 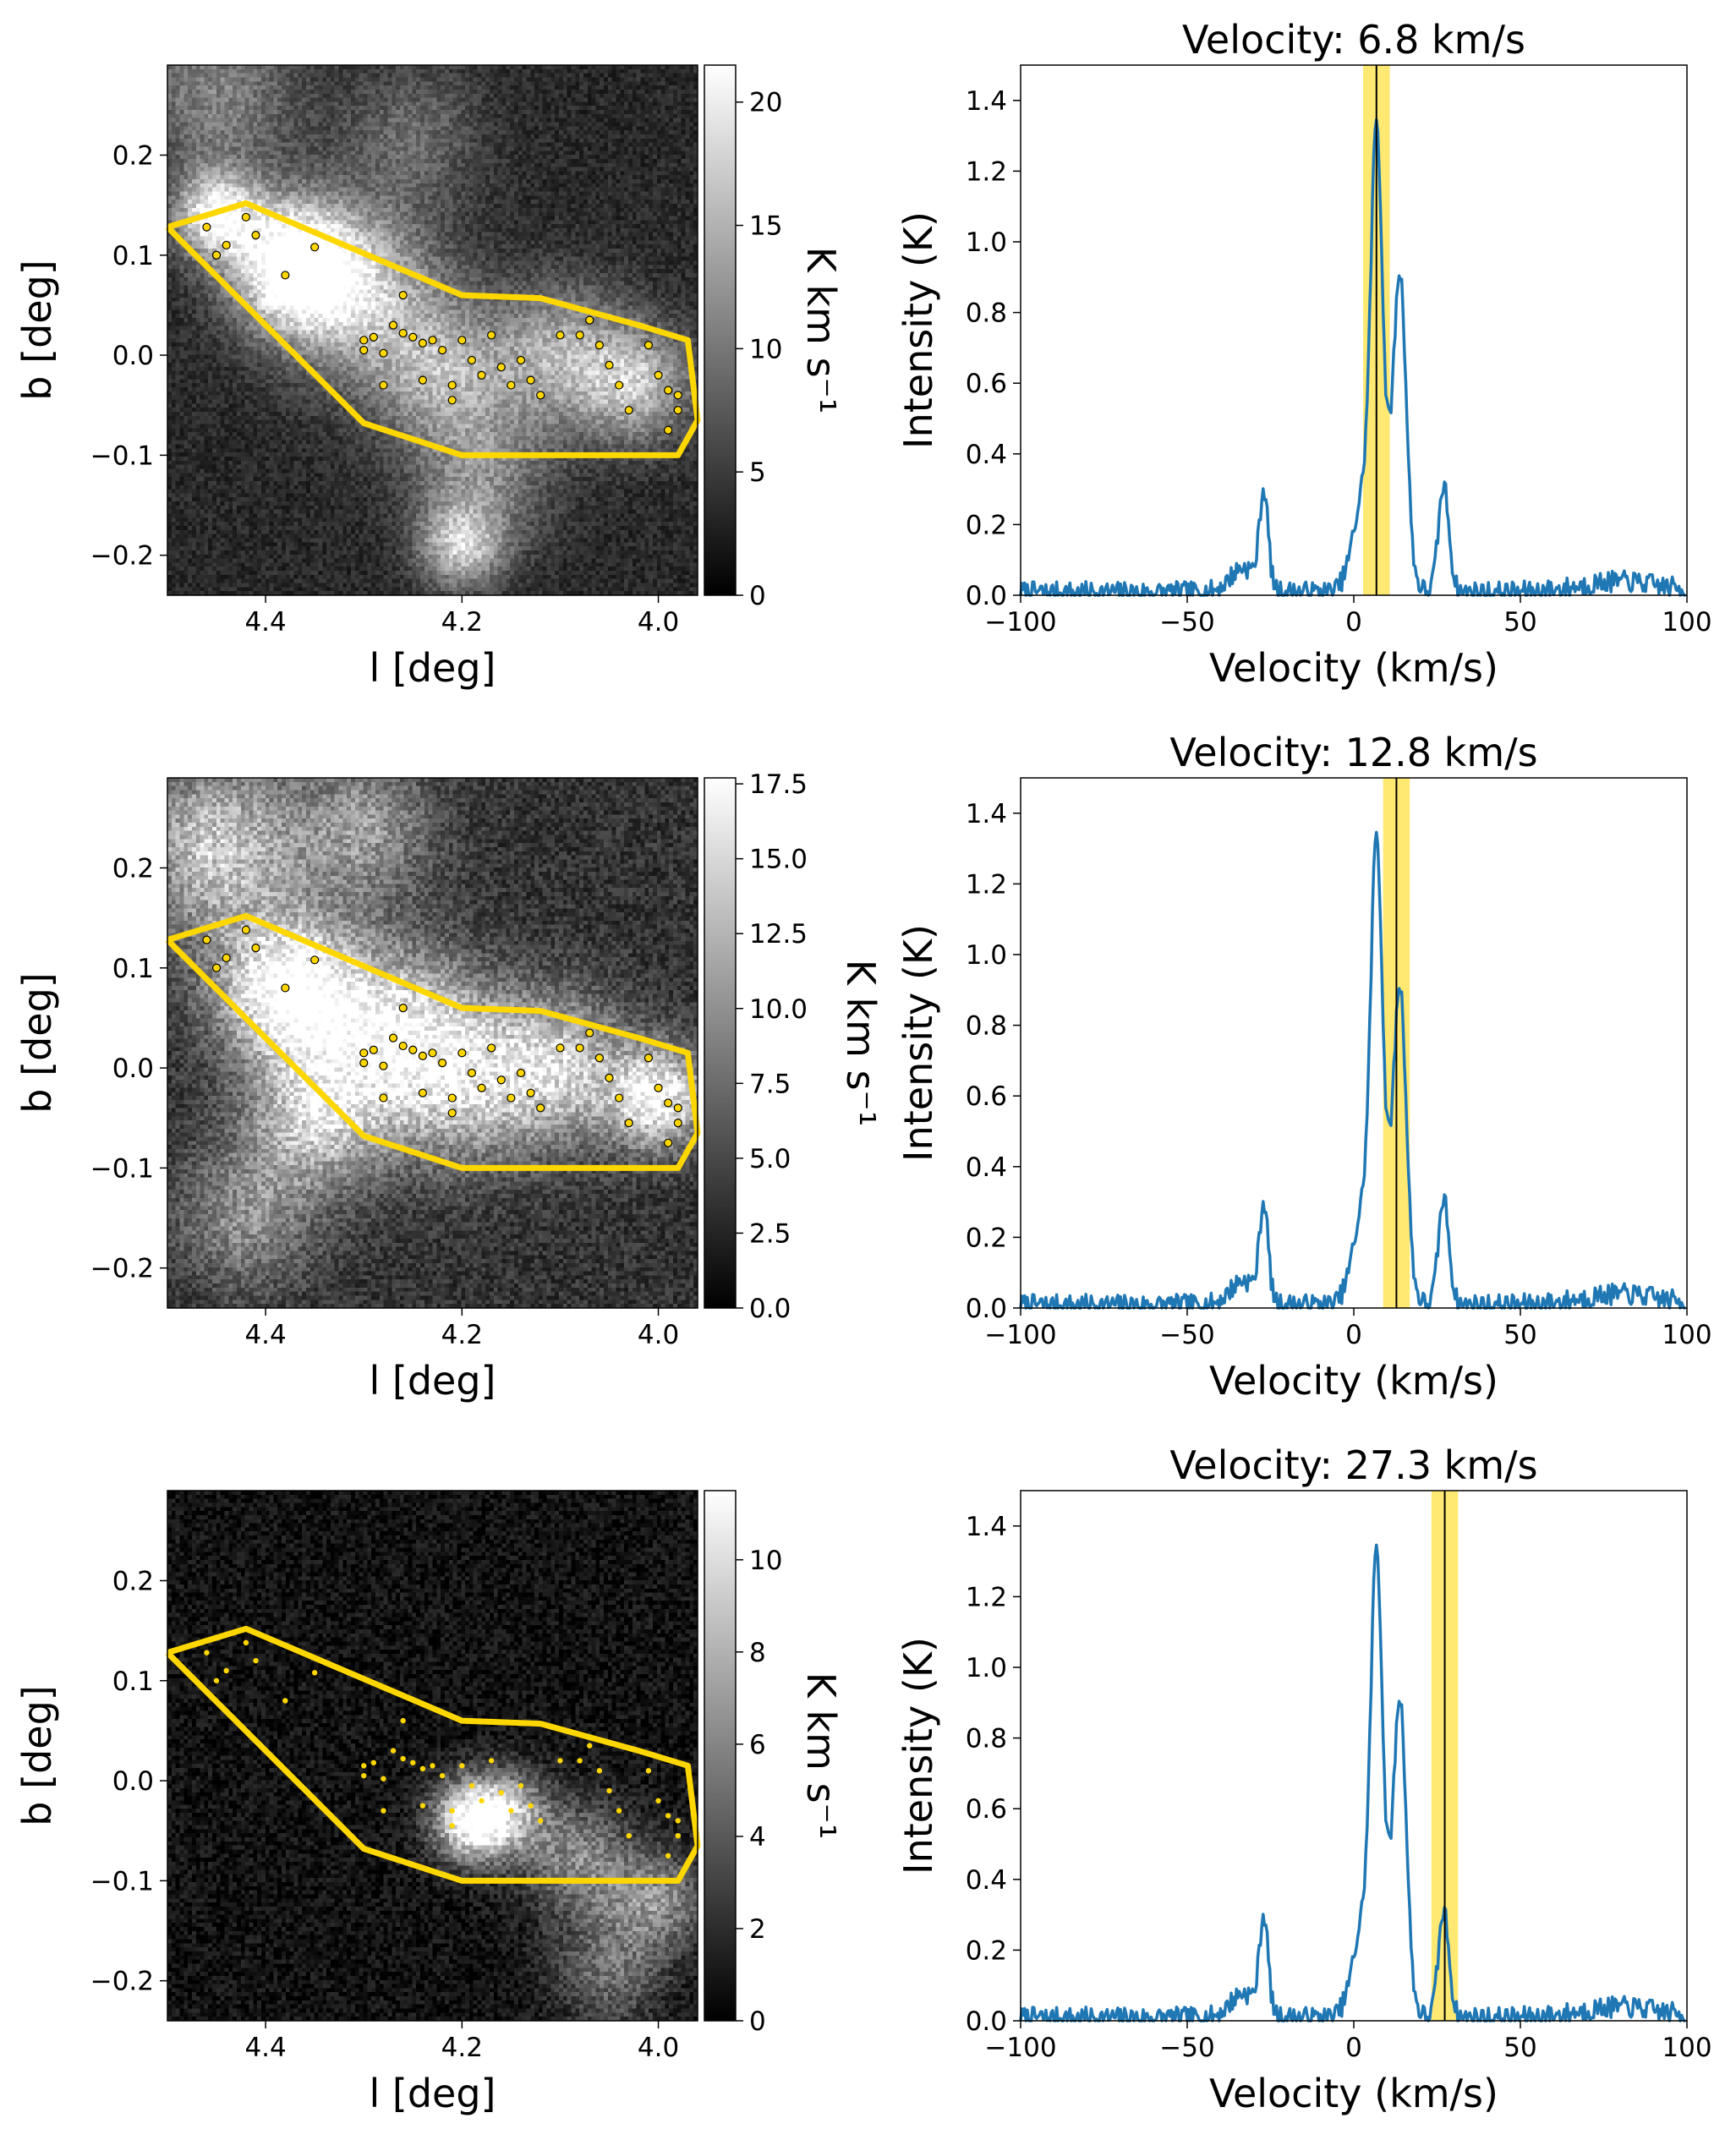 What do you see at coordinates (1020, 1335) in the screenshot?
I see `spectrum-xtick-label: −100` at bounding box center [1020, 1335].